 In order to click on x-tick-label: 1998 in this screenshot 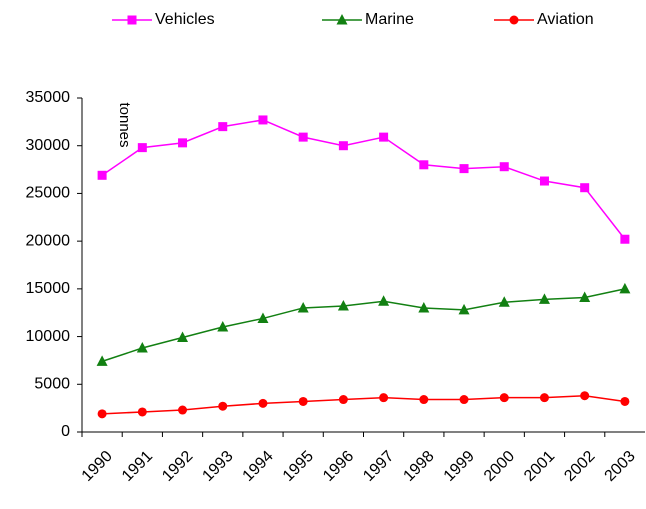, I will do `click(418, 466)`.